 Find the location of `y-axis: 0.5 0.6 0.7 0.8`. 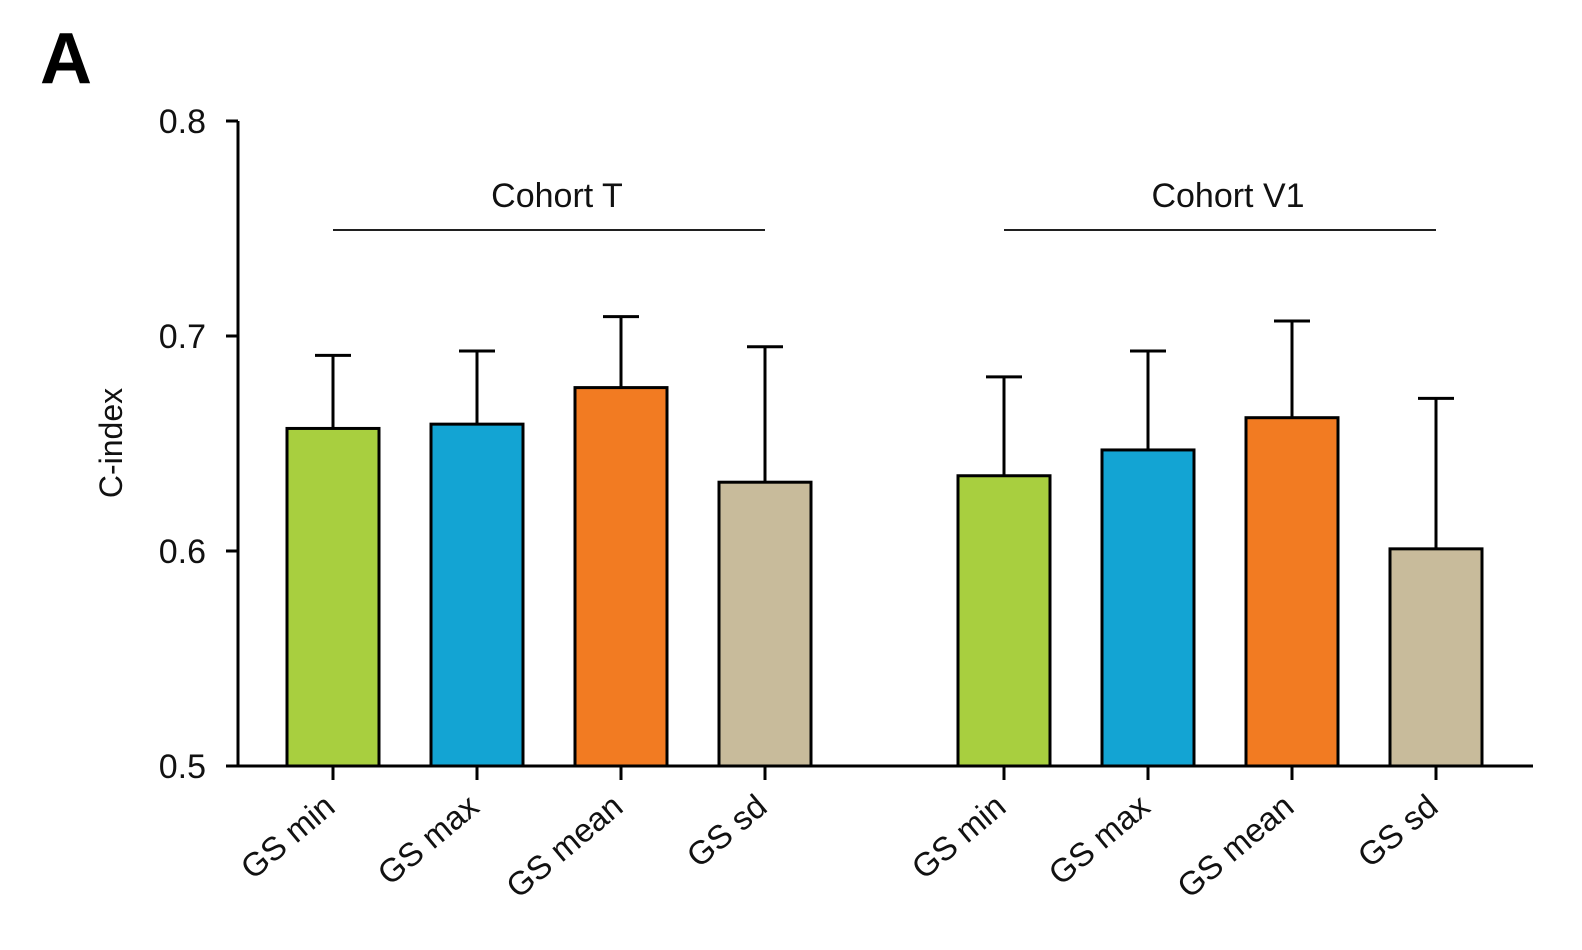

y-axis: 0.5 0.6 0.7 0.8 is located at coordinates (199, 444).